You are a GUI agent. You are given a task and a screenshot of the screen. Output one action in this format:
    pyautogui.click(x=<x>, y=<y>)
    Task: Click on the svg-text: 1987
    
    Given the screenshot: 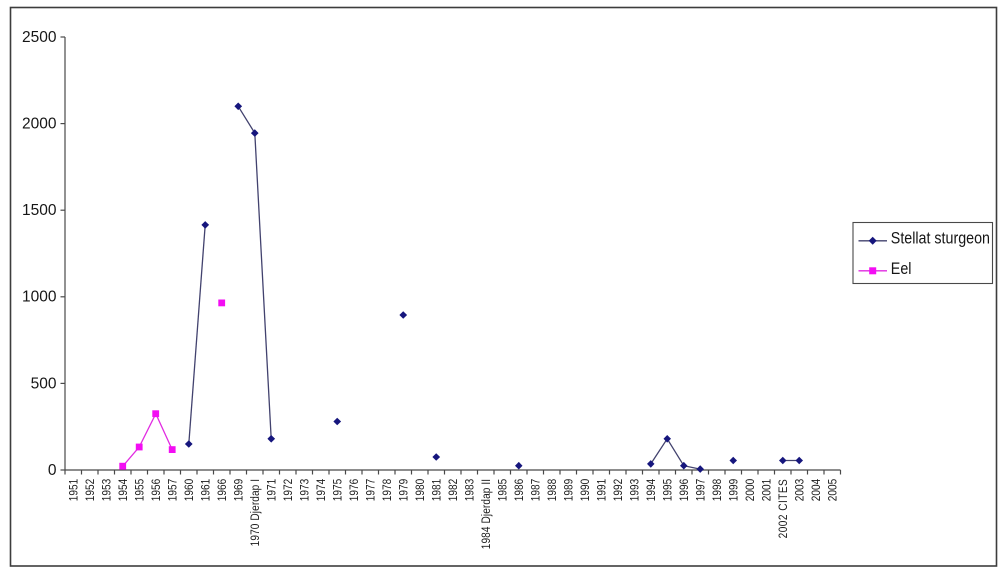 What is the action you would take?
    pyautogui.click(x=536, y=490)
    